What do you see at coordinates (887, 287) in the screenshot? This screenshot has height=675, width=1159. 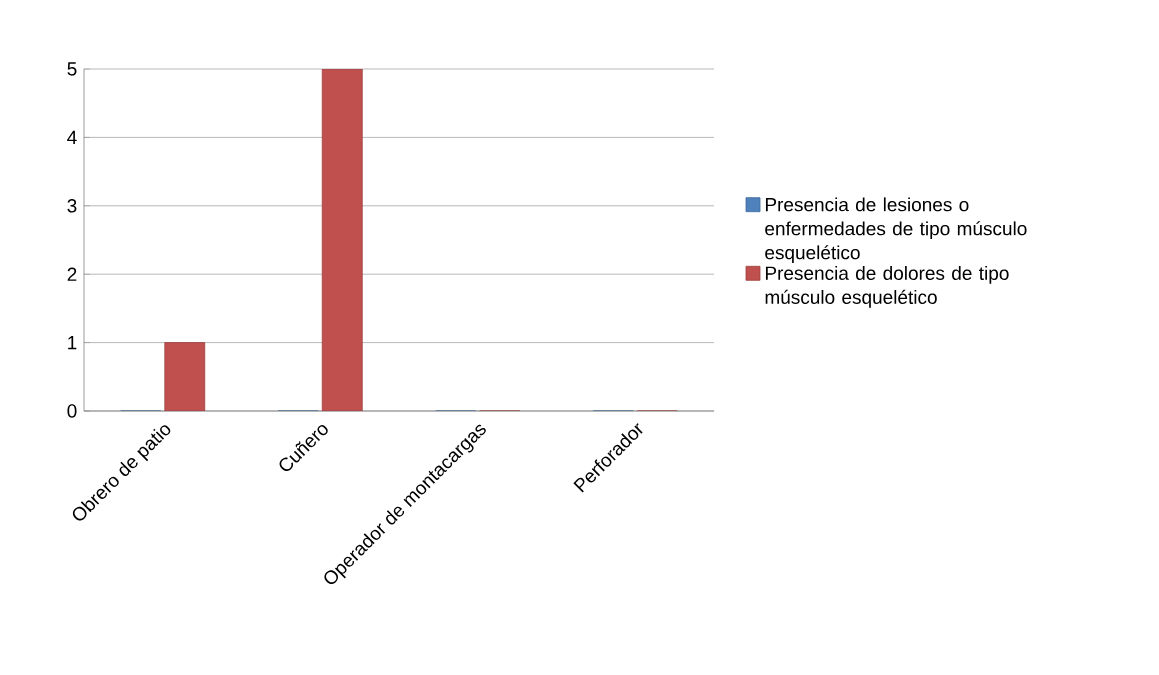 I see `legend-label: Presencia de dolores de tipo músculo esquelético` at bounding box center [887, 287].